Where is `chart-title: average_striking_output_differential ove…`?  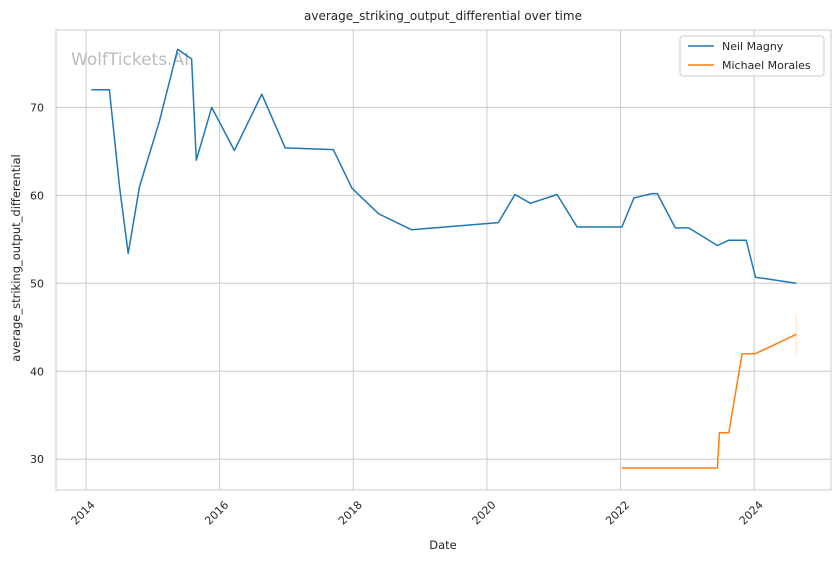
chart-title: average_striking_output_differential ove… is located at coordinates (443, 16).